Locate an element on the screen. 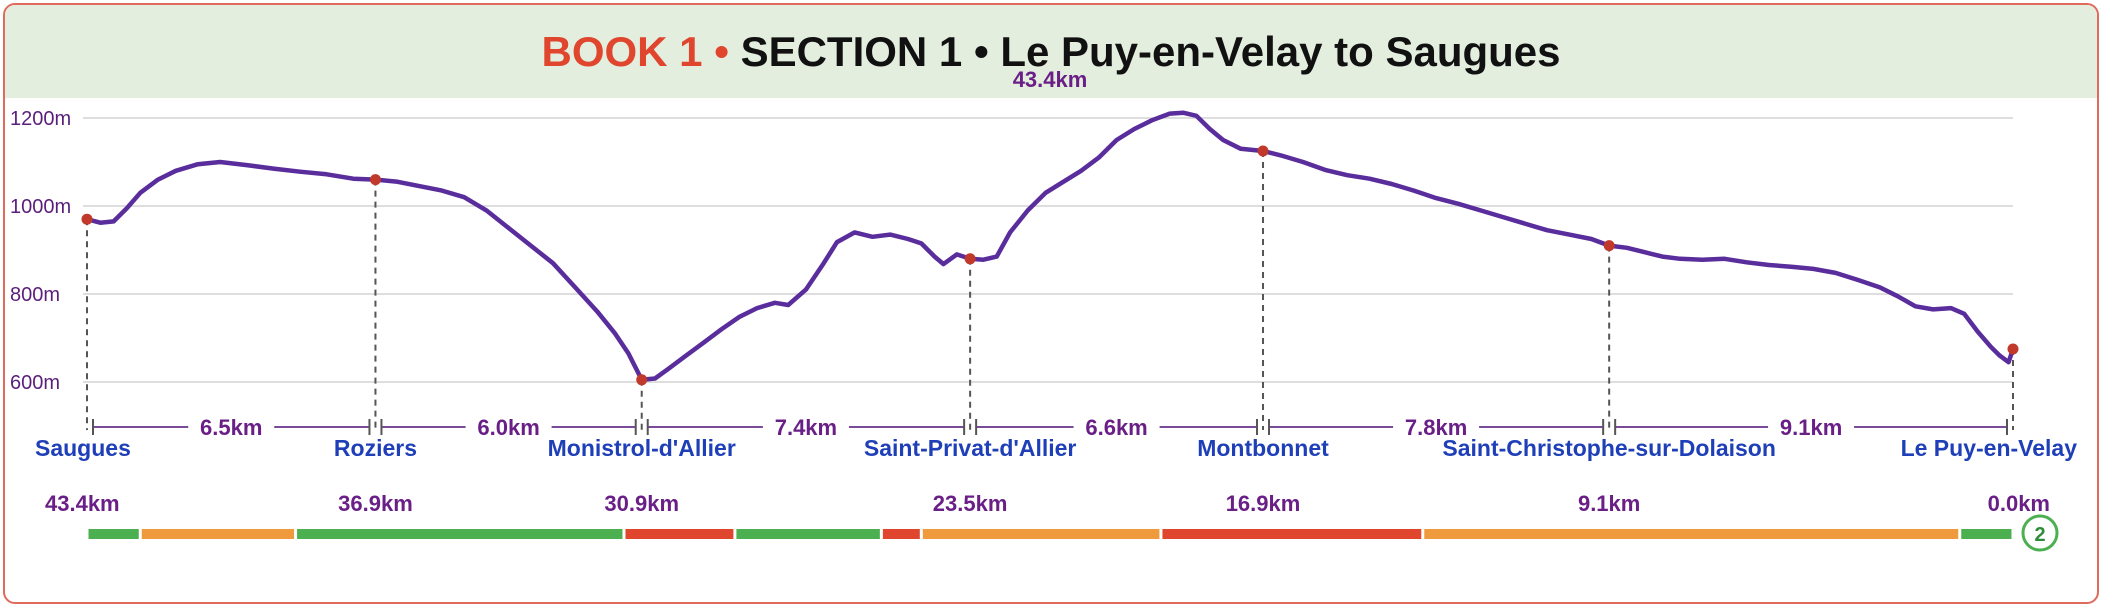 This screenshot has height=607, width=2102. segment-distance-label: 6.6km is located at coordinates (1116, 427).